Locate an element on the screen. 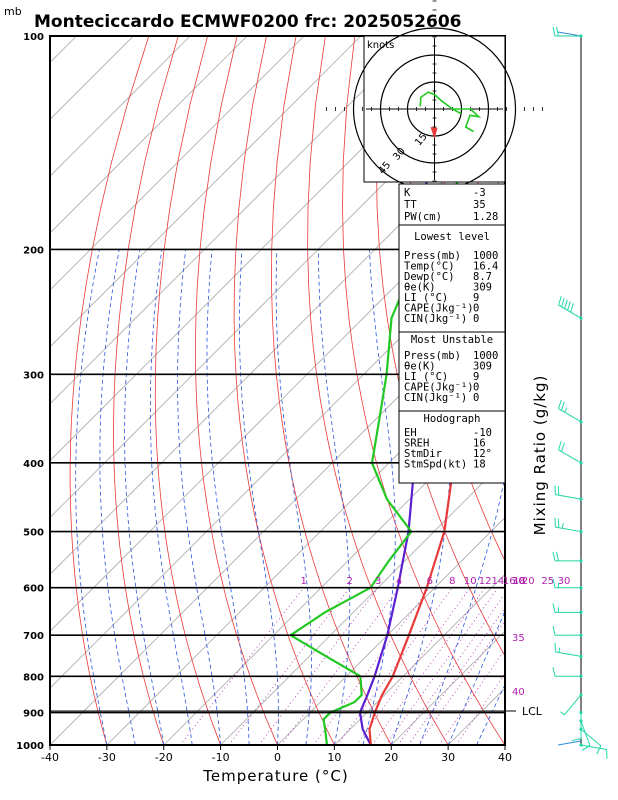 This screenshot has width=618, height=800. mixing-ratio-label: 20 is located at coordinates (528, 581).